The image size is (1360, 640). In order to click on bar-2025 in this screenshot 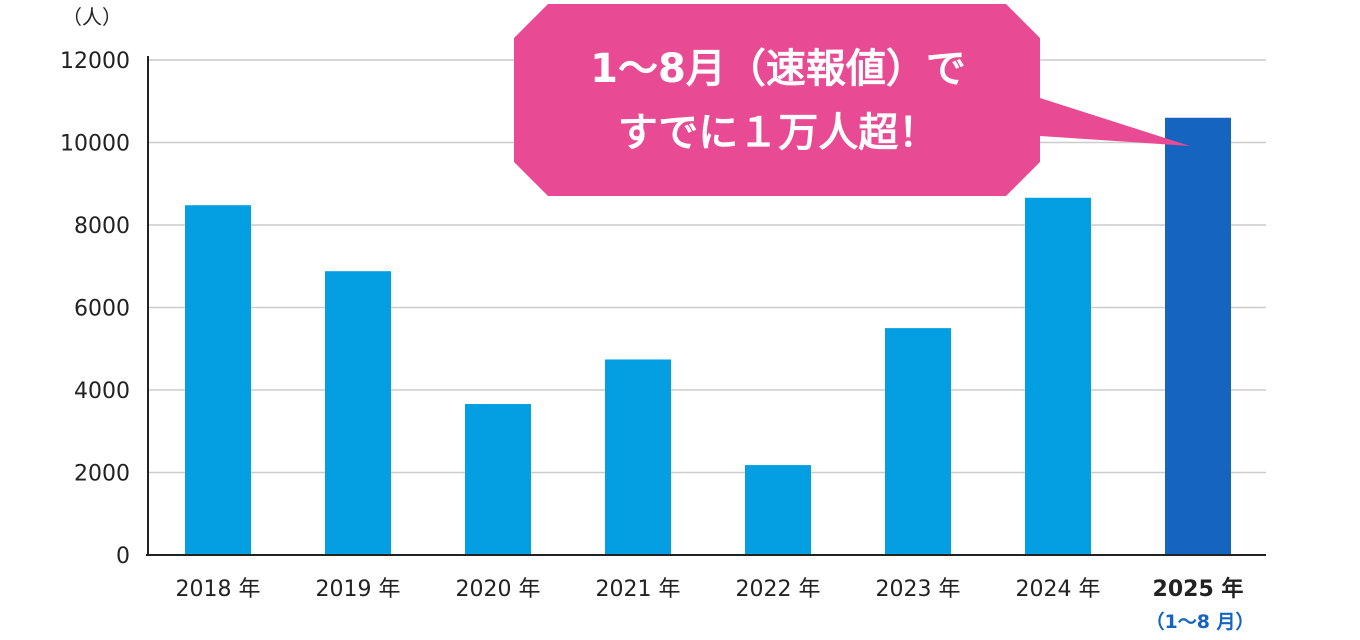, I will do `click(1198, 336)`.